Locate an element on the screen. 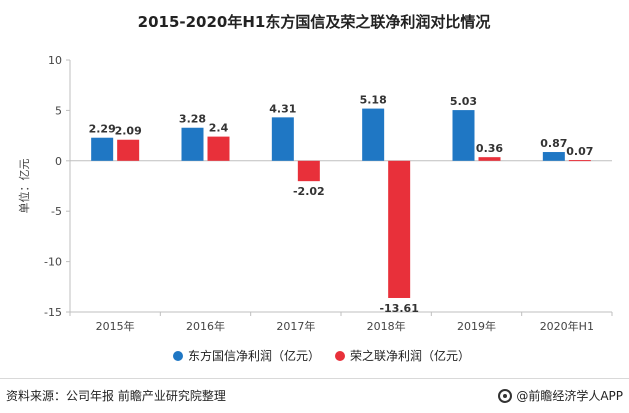 The height and width of the screenshot is (413, 629). x-tick-label: 2018年 is located at coordinates (386, 326).